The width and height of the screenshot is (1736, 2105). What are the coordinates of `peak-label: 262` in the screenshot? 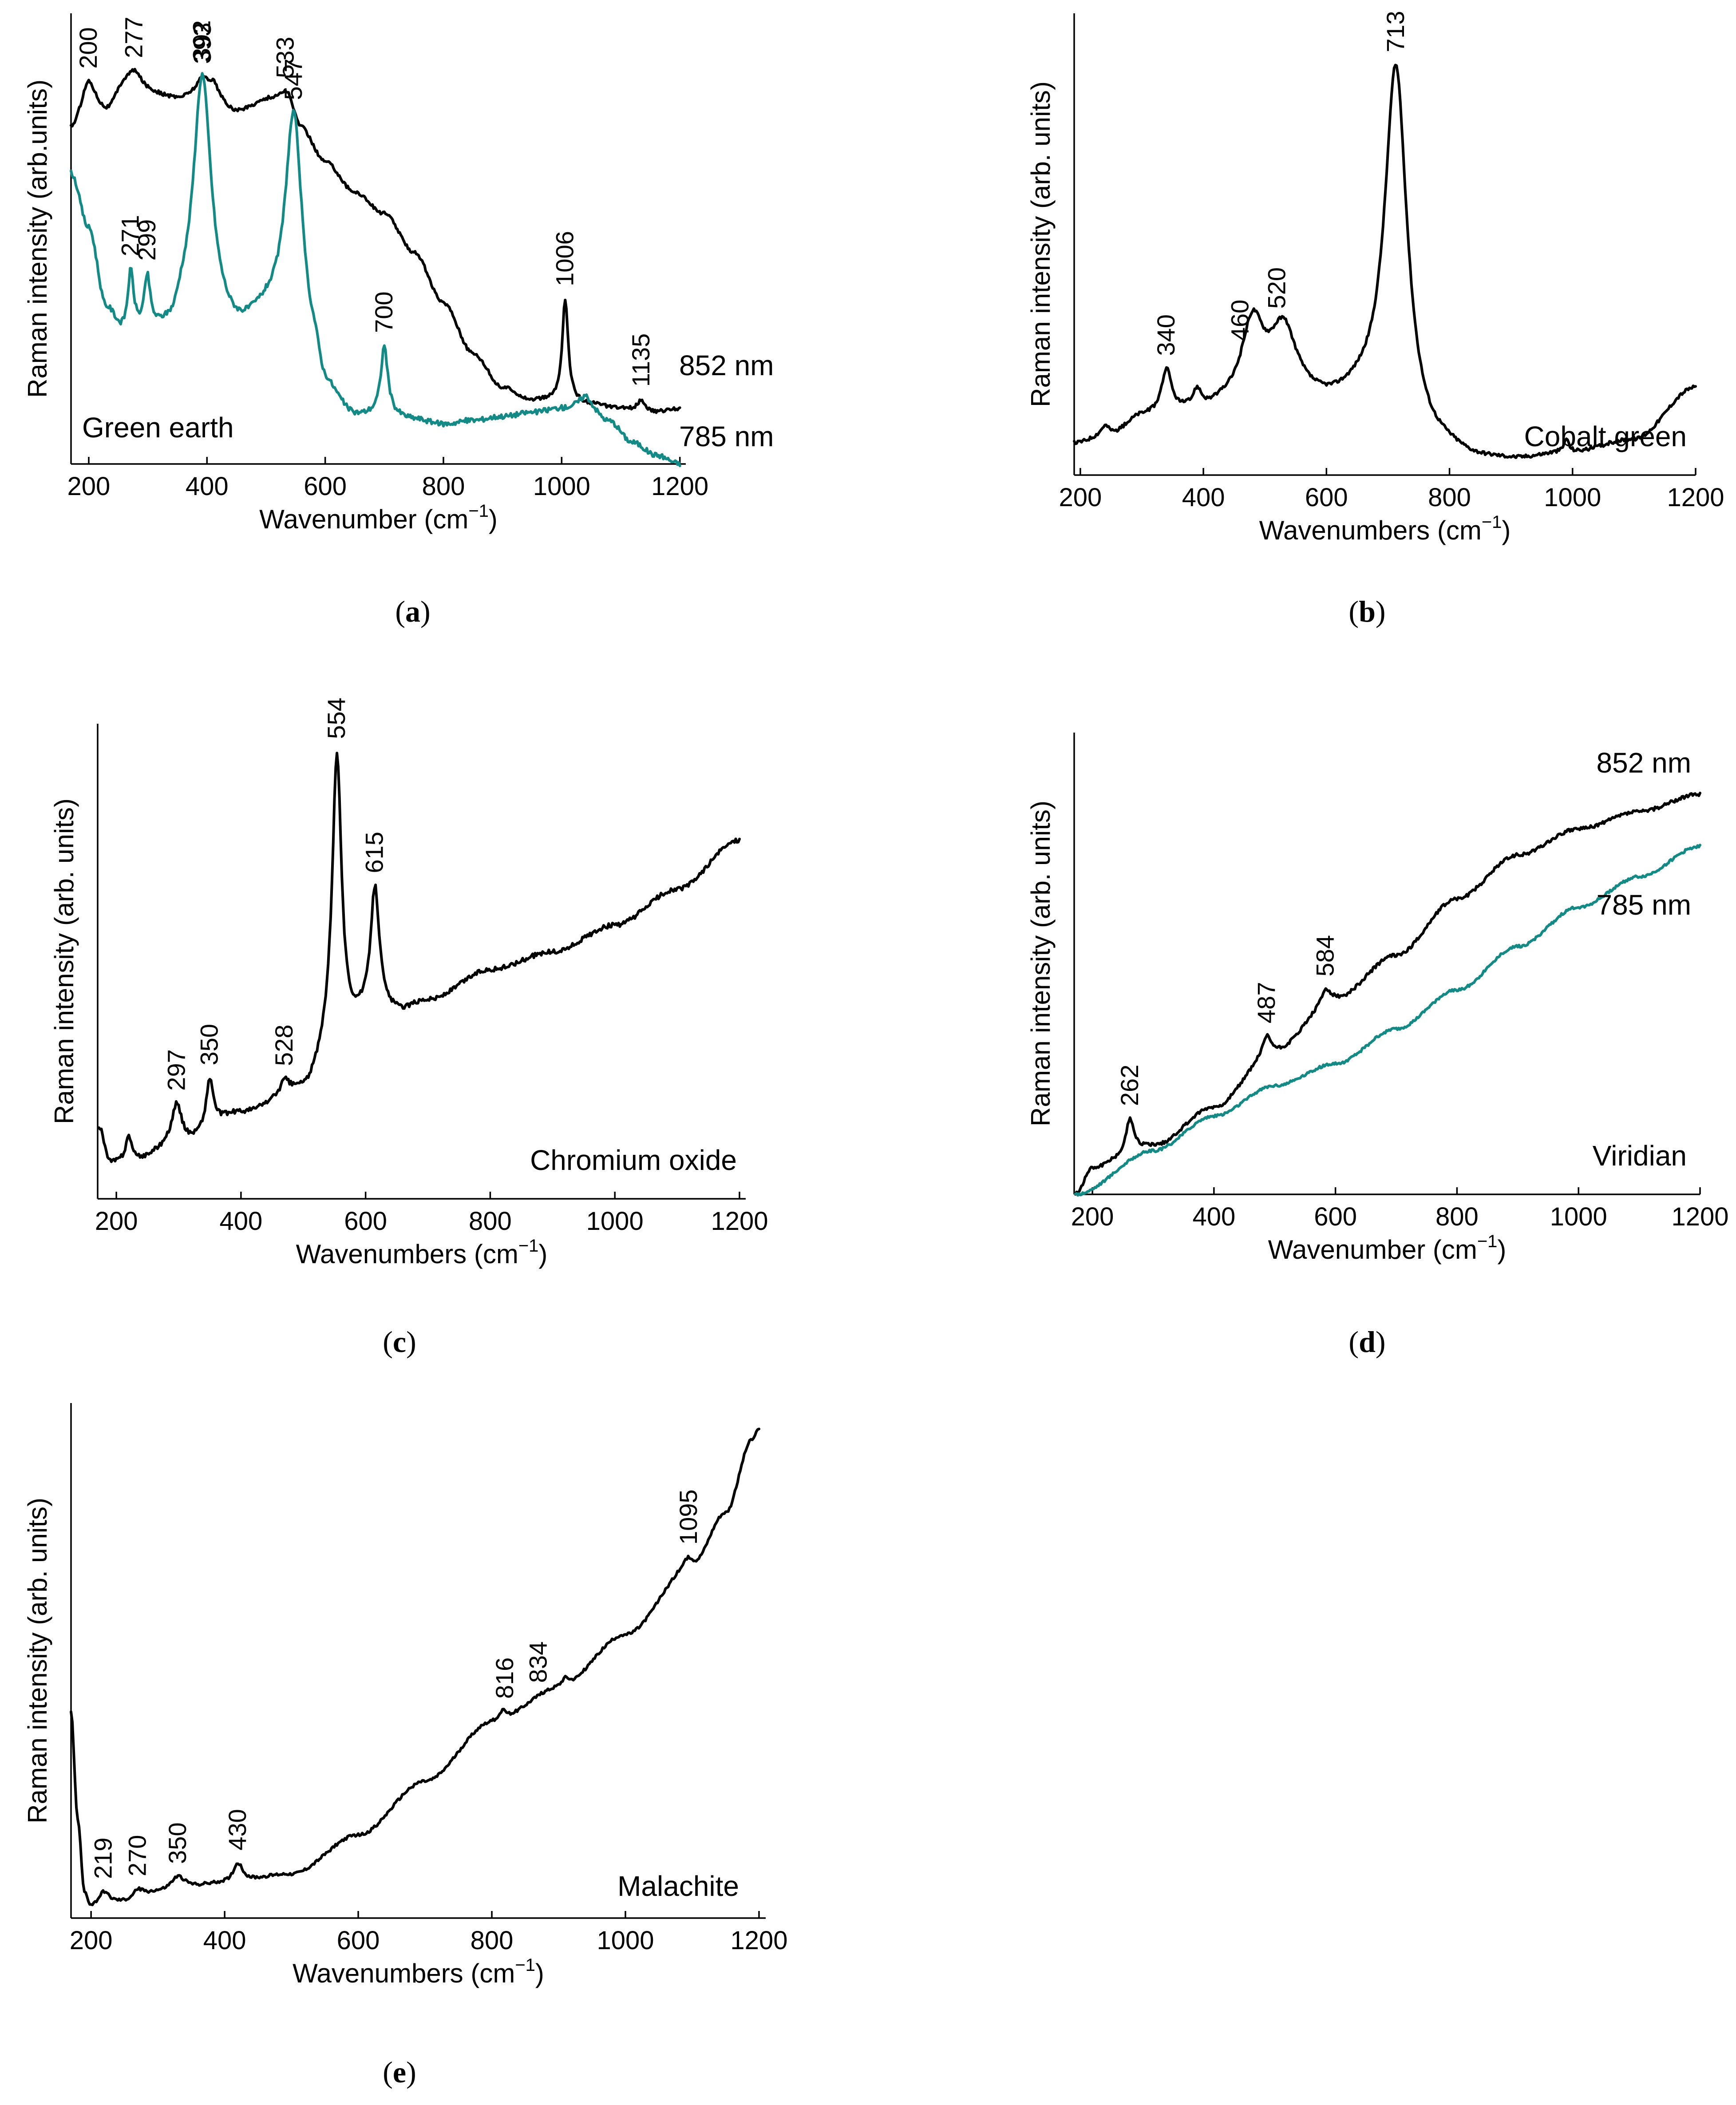 It's located at (1129, 1085).